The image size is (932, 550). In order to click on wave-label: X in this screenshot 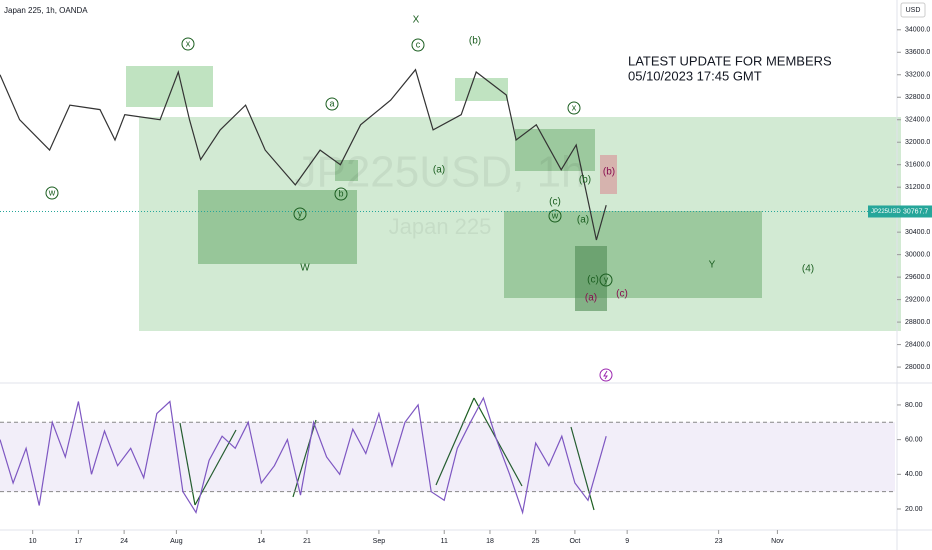, I will do `click(416, 20)`.